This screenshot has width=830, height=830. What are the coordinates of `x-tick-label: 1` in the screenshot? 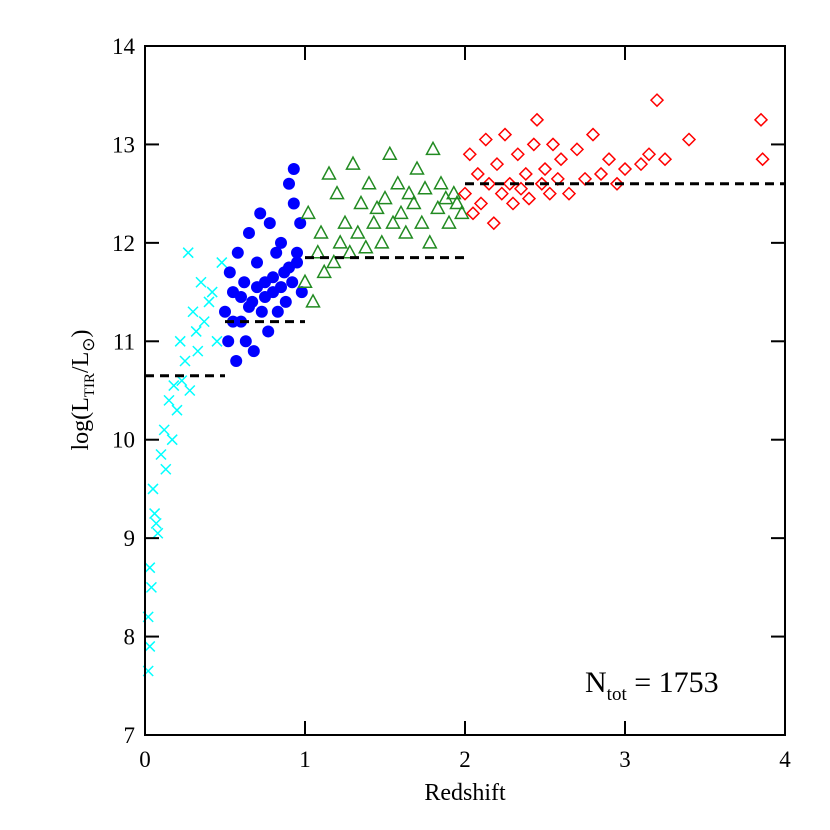 It's located at (305, 759).